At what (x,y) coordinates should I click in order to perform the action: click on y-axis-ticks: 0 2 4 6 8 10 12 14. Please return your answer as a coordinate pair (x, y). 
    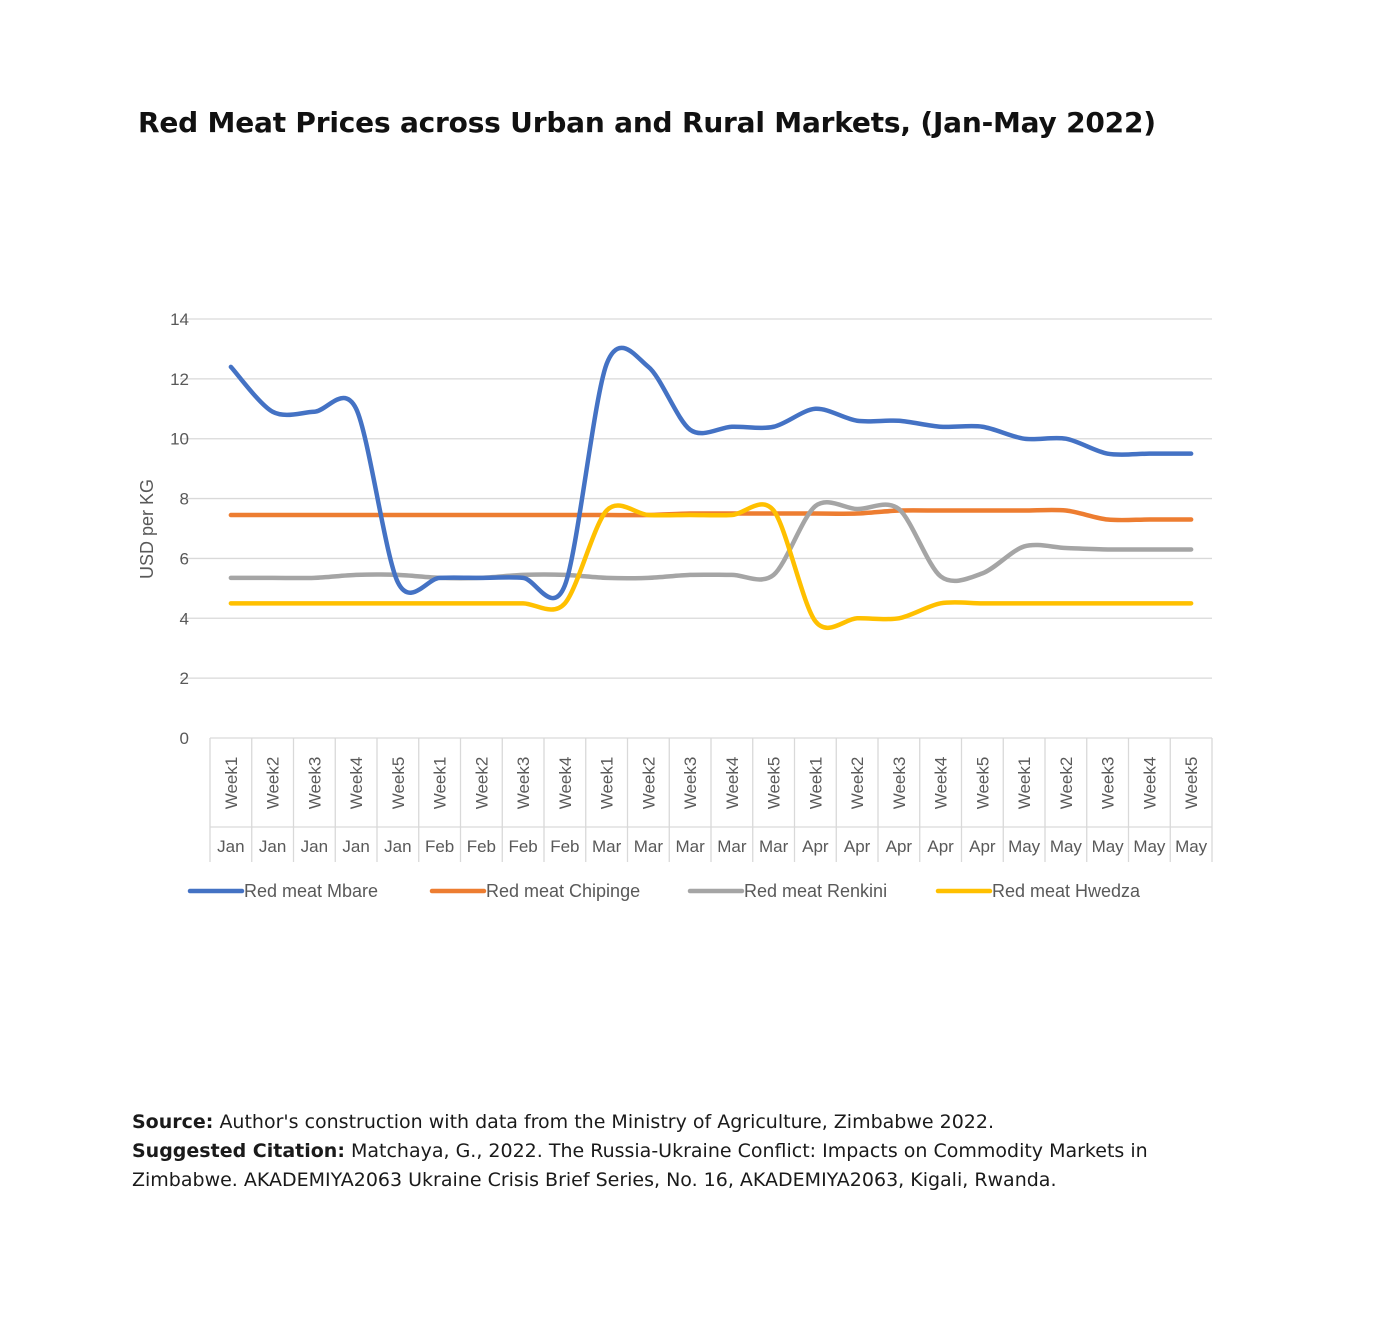
    Looking at the image, I should click on (179, 529).